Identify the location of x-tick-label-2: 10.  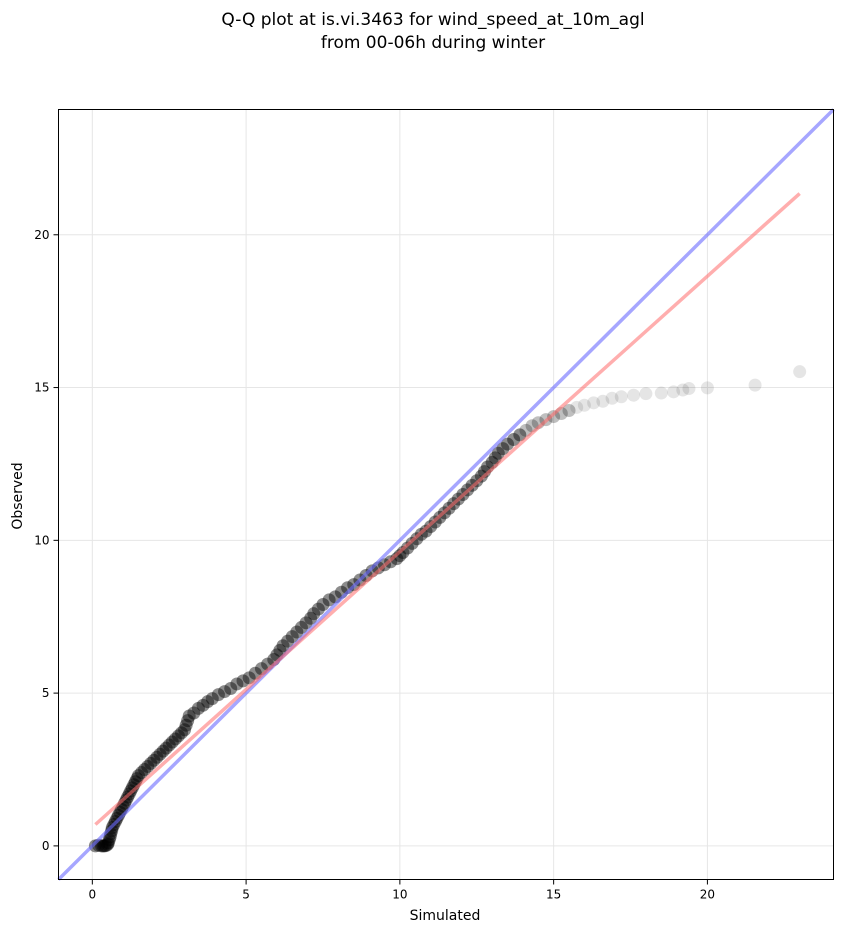
(399, 895).